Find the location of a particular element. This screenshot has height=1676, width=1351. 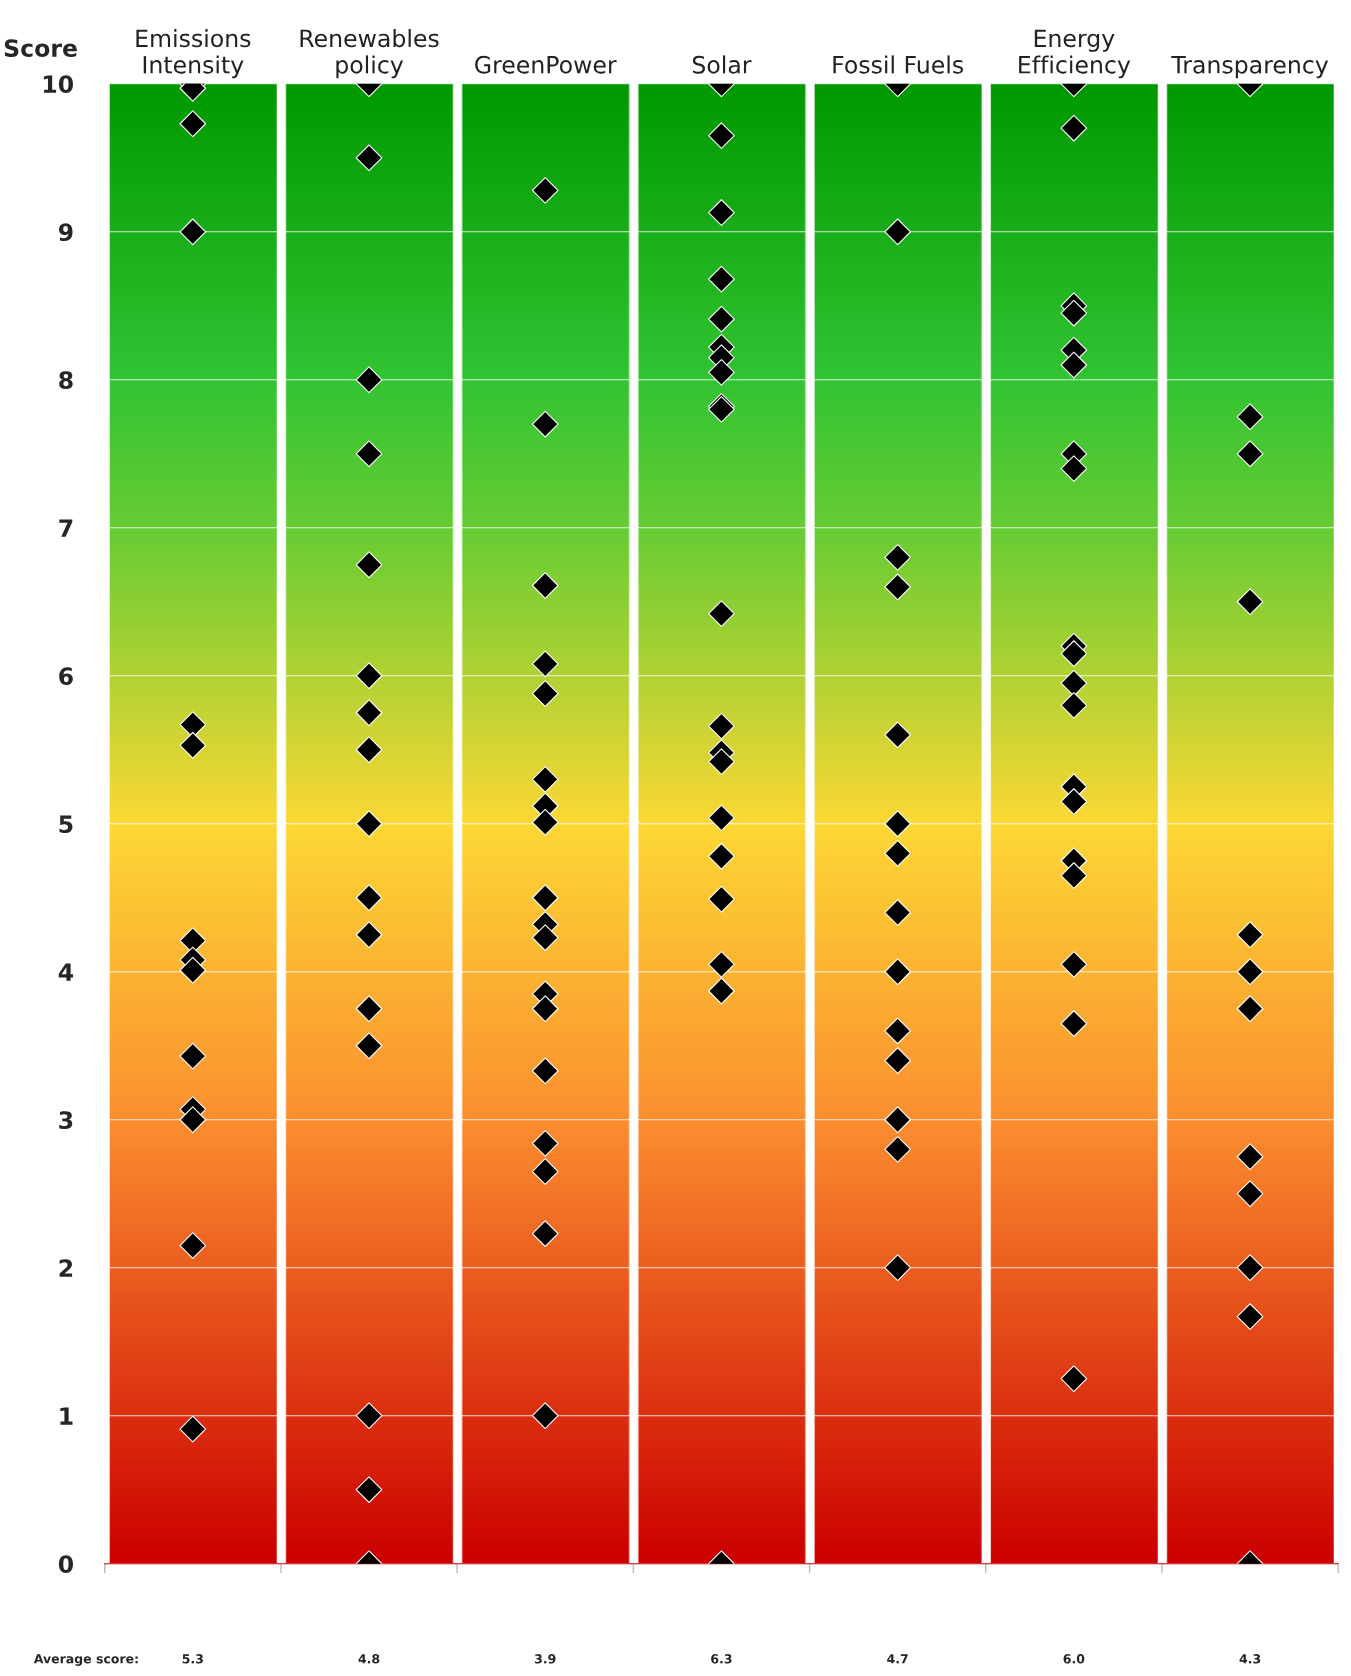

text: 5.3 is located at coordinates (192, 1659).